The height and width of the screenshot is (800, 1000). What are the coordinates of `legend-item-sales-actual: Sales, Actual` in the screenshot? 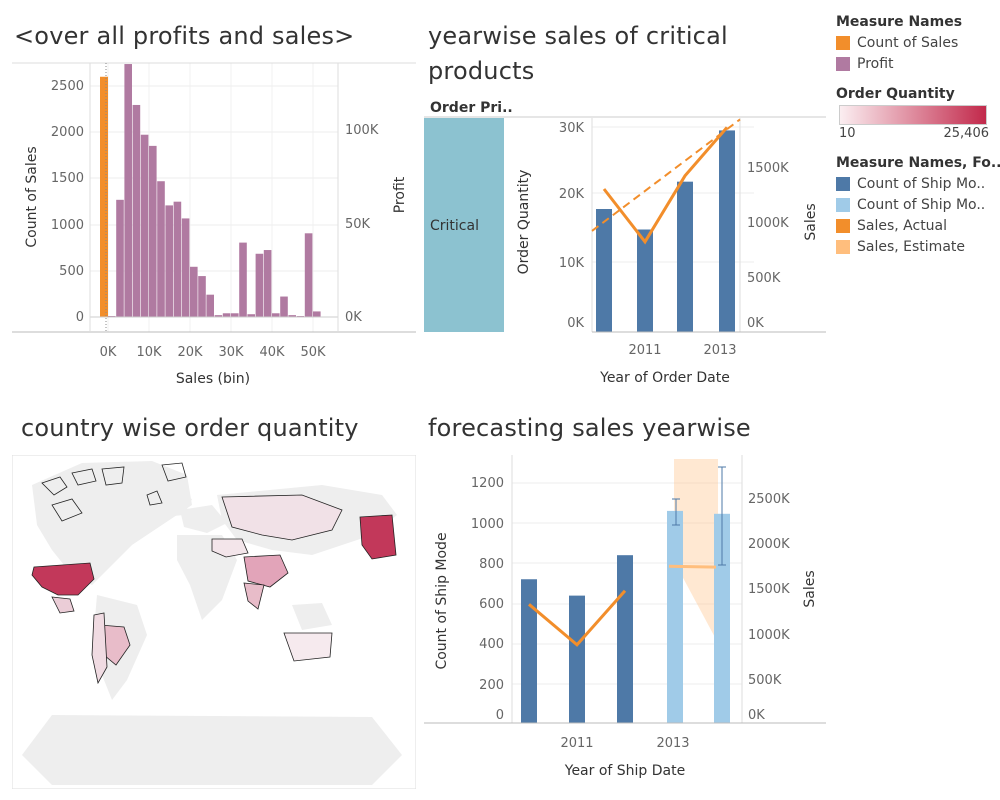 It's located at (916, 225).